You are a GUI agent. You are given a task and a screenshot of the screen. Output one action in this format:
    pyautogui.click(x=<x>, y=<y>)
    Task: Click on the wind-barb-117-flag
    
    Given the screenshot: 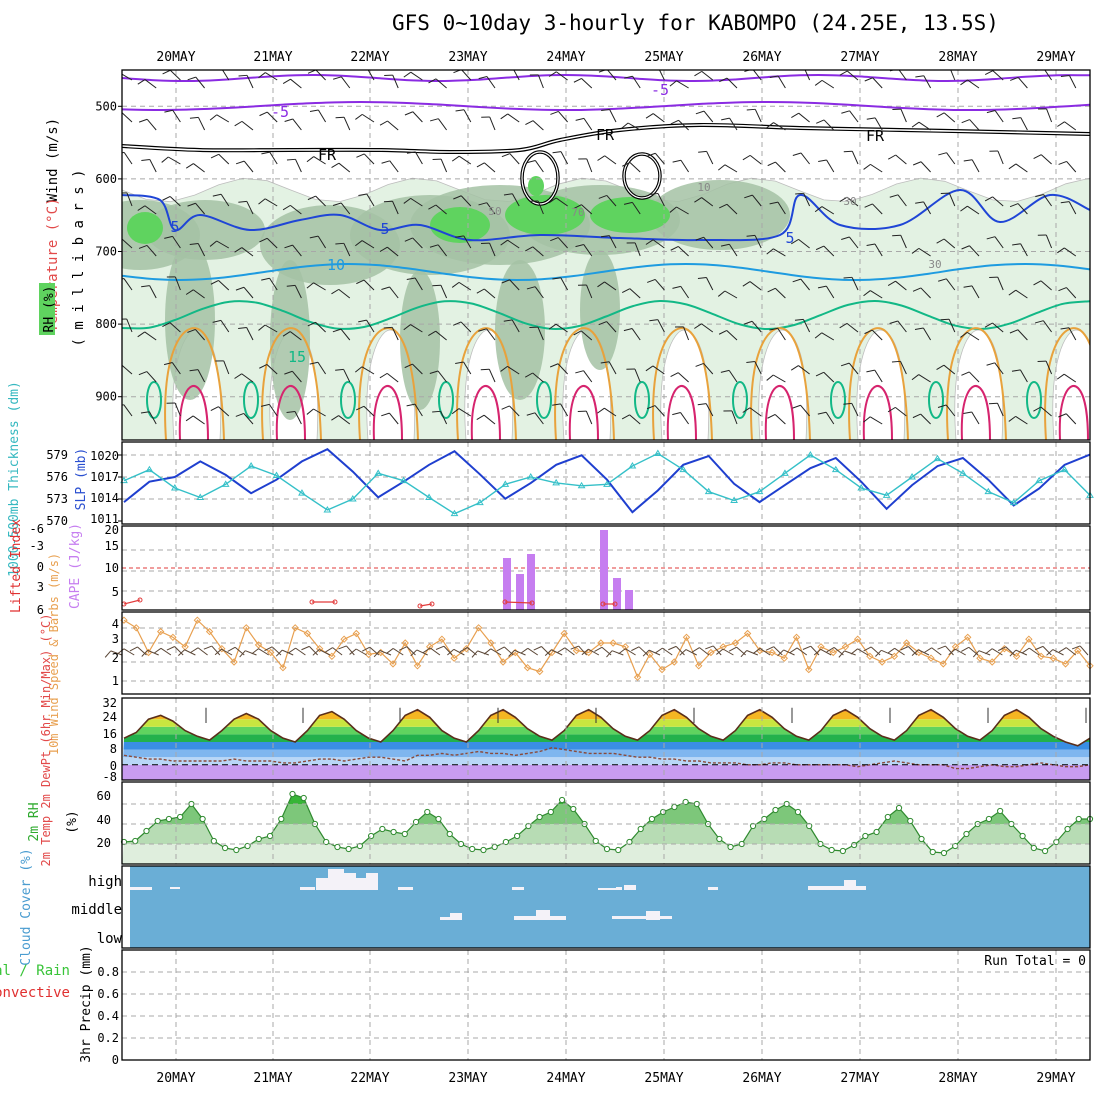 What is the action you would take?
    pyautogui.click(x=432, y=81)
    